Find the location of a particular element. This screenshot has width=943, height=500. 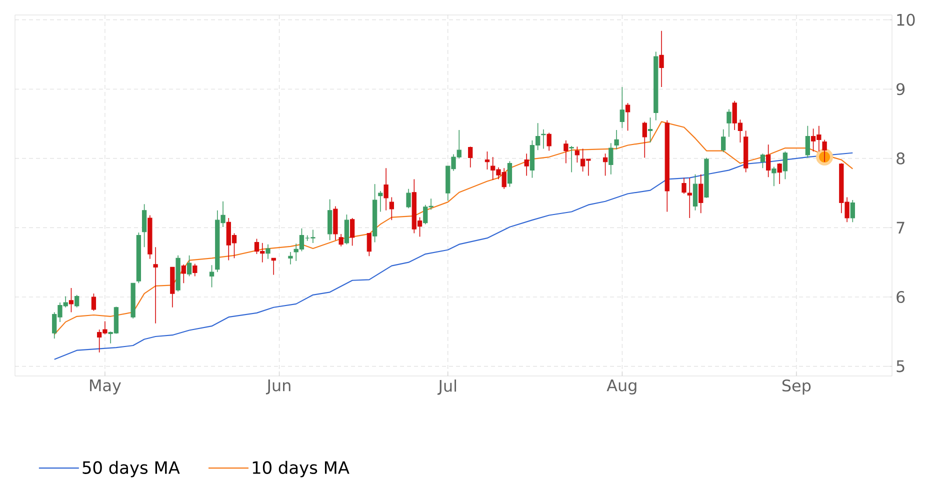

y-tick-label: 8 is located at coordinates (900, 158).